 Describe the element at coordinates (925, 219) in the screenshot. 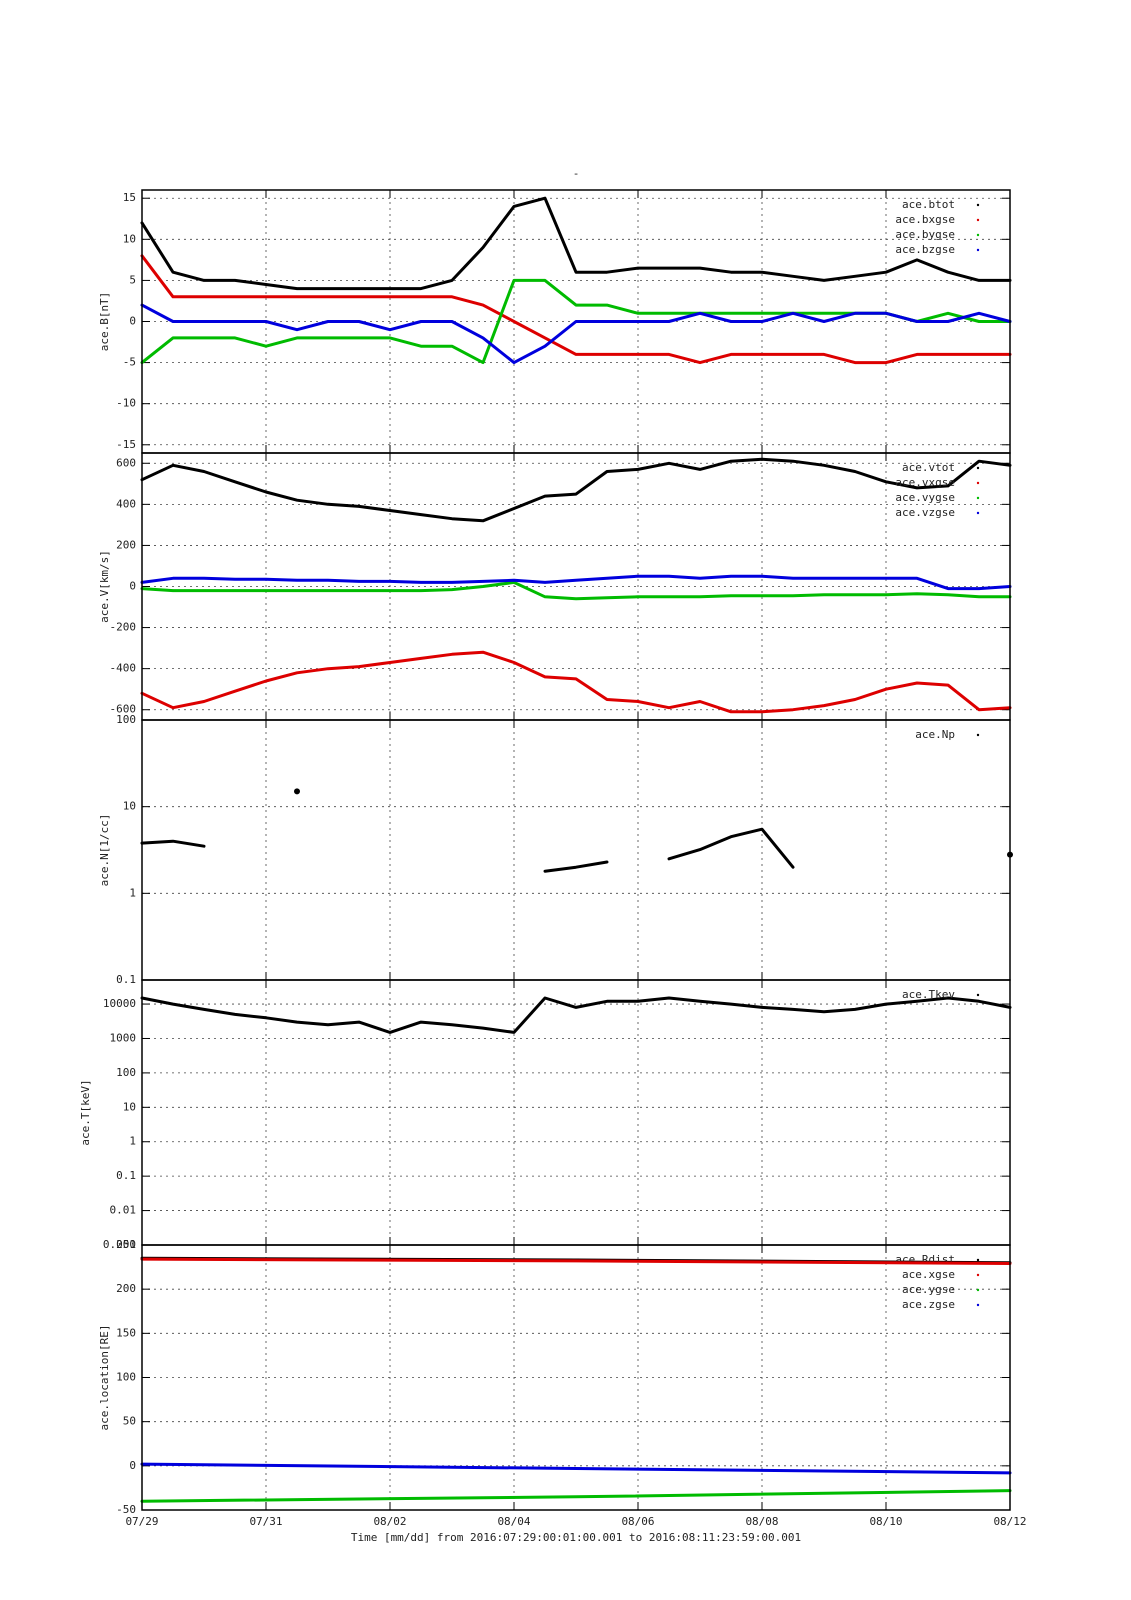

I see `legend-label: ace.bxgse` at that location.